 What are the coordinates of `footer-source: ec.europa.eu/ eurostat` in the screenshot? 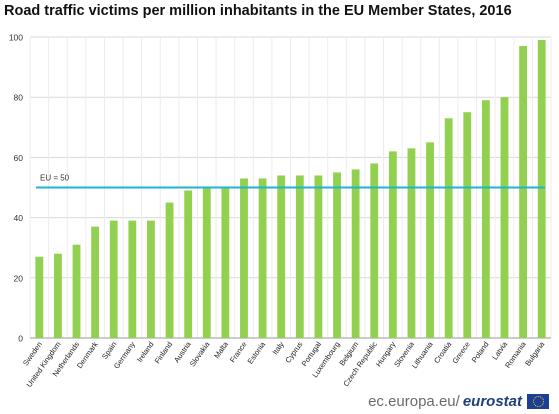 It's located at (458, 401).